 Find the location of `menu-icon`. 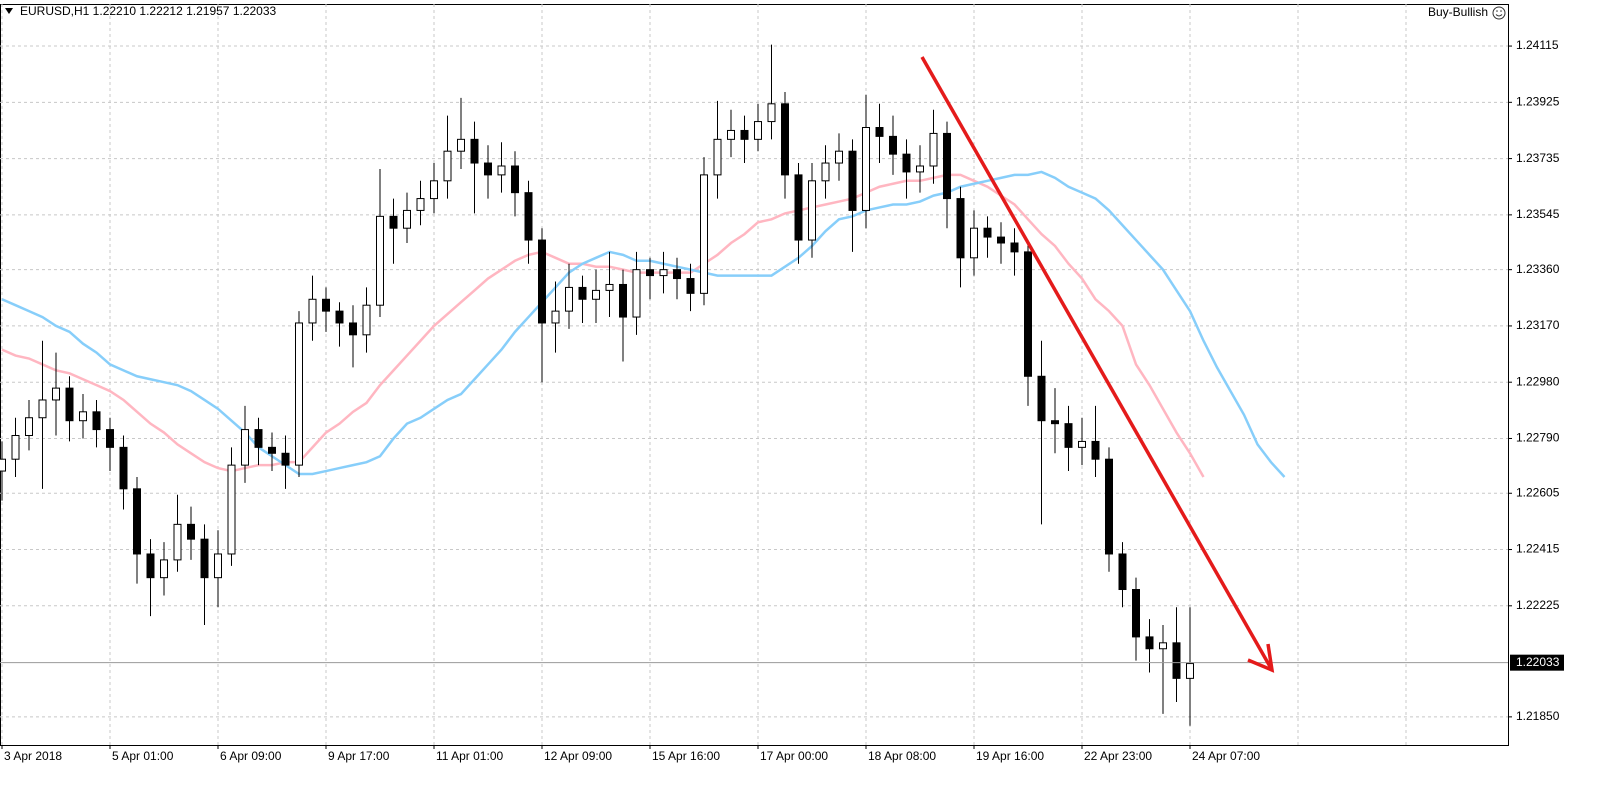

menu-icon is located at coordinates (9, 11).